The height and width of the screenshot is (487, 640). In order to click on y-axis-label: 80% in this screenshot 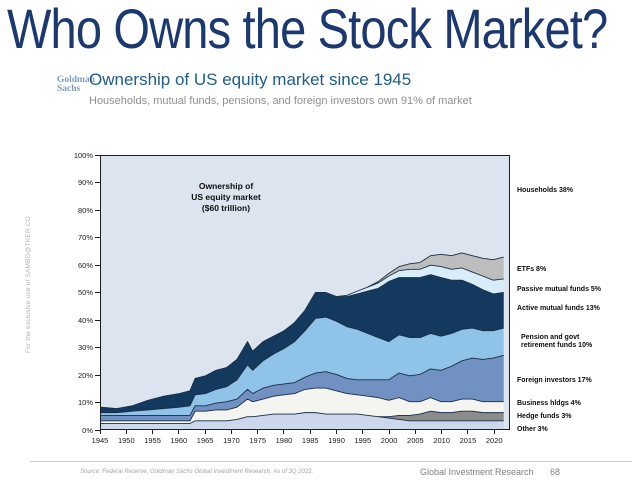, I will do `click(85, 210)`.